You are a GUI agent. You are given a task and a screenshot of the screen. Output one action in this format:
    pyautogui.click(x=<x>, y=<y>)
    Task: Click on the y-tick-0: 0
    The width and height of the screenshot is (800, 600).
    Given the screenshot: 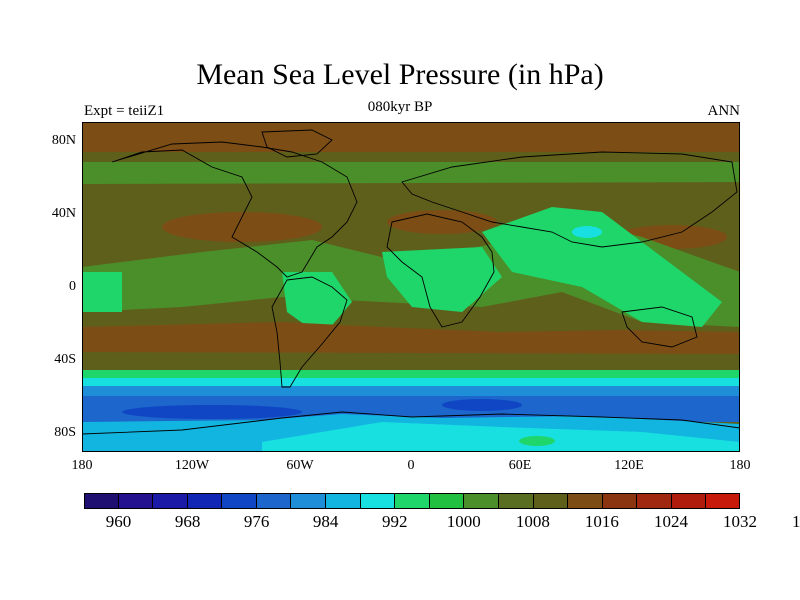 What is the action you would take?
    pyautogui.click(x=72, y=286)
    